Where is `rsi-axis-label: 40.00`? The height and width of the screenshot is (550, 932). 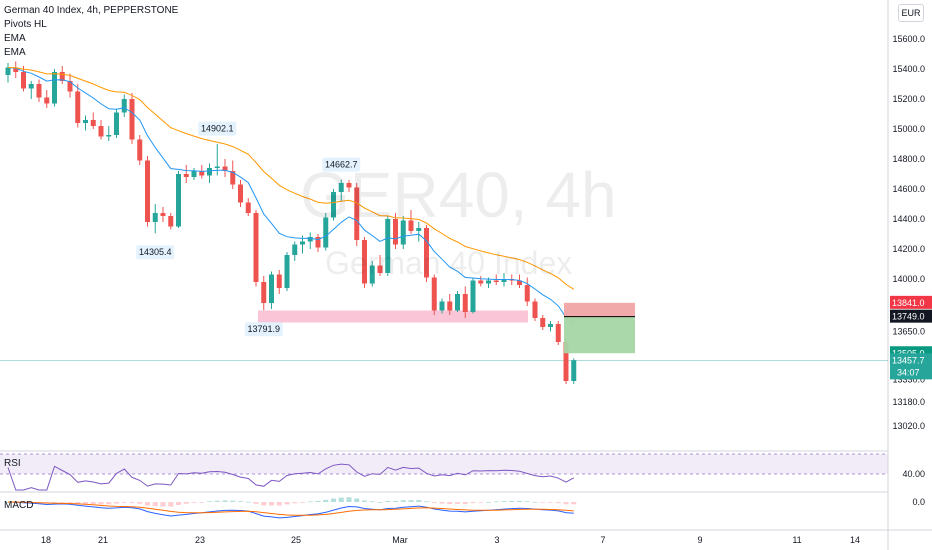 rsi-axis-label: 40.00 is located at coordinates (913, 474).